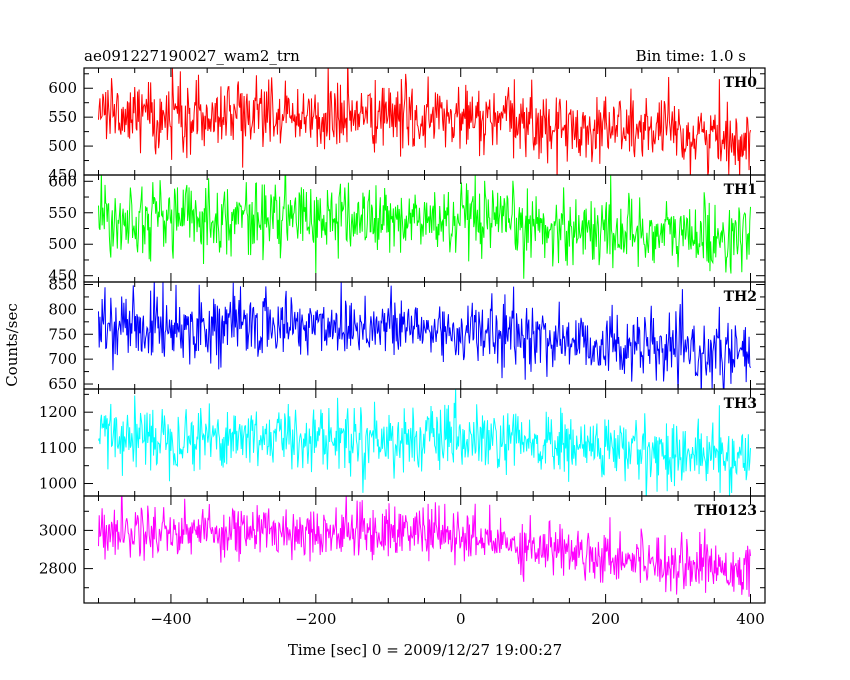 Image resolution: width=850 pixels, height=680 pixels. What do you see at coordinates (725, 511) in the screenshot?
I see `panel-label: TH0123` at bounding box center [725, 511].